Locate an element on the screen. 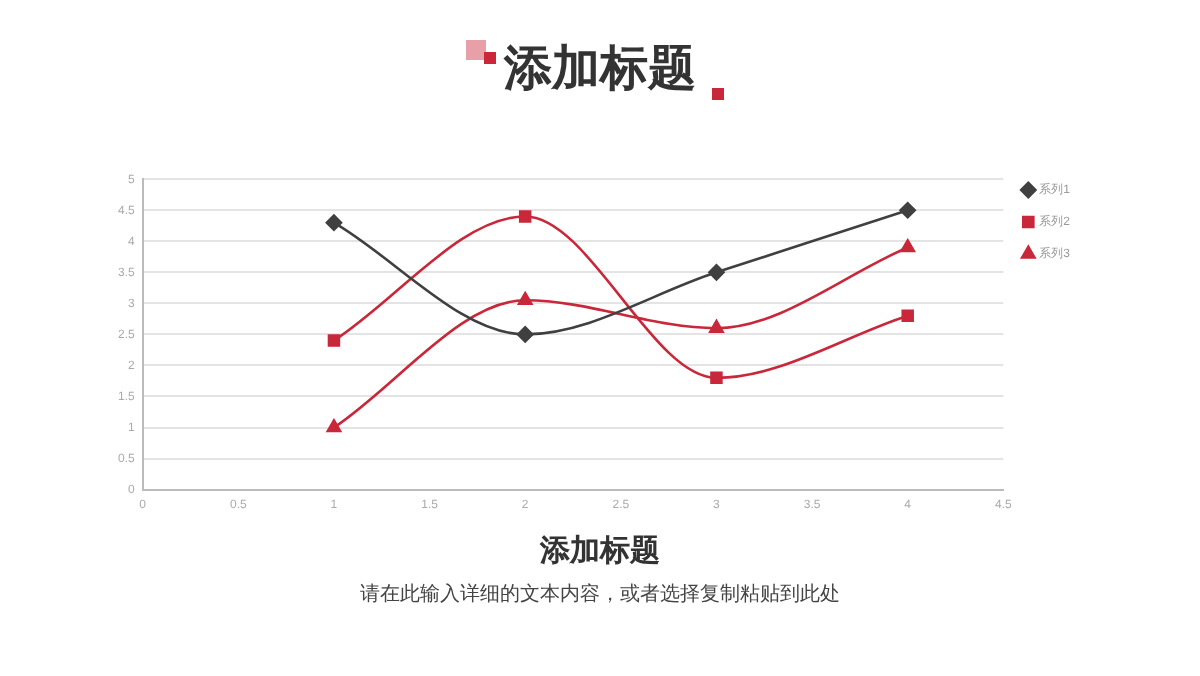 This screenshot has width=1200, height=676. chart-title: 添加标题 is located at coordinates (599, 69).